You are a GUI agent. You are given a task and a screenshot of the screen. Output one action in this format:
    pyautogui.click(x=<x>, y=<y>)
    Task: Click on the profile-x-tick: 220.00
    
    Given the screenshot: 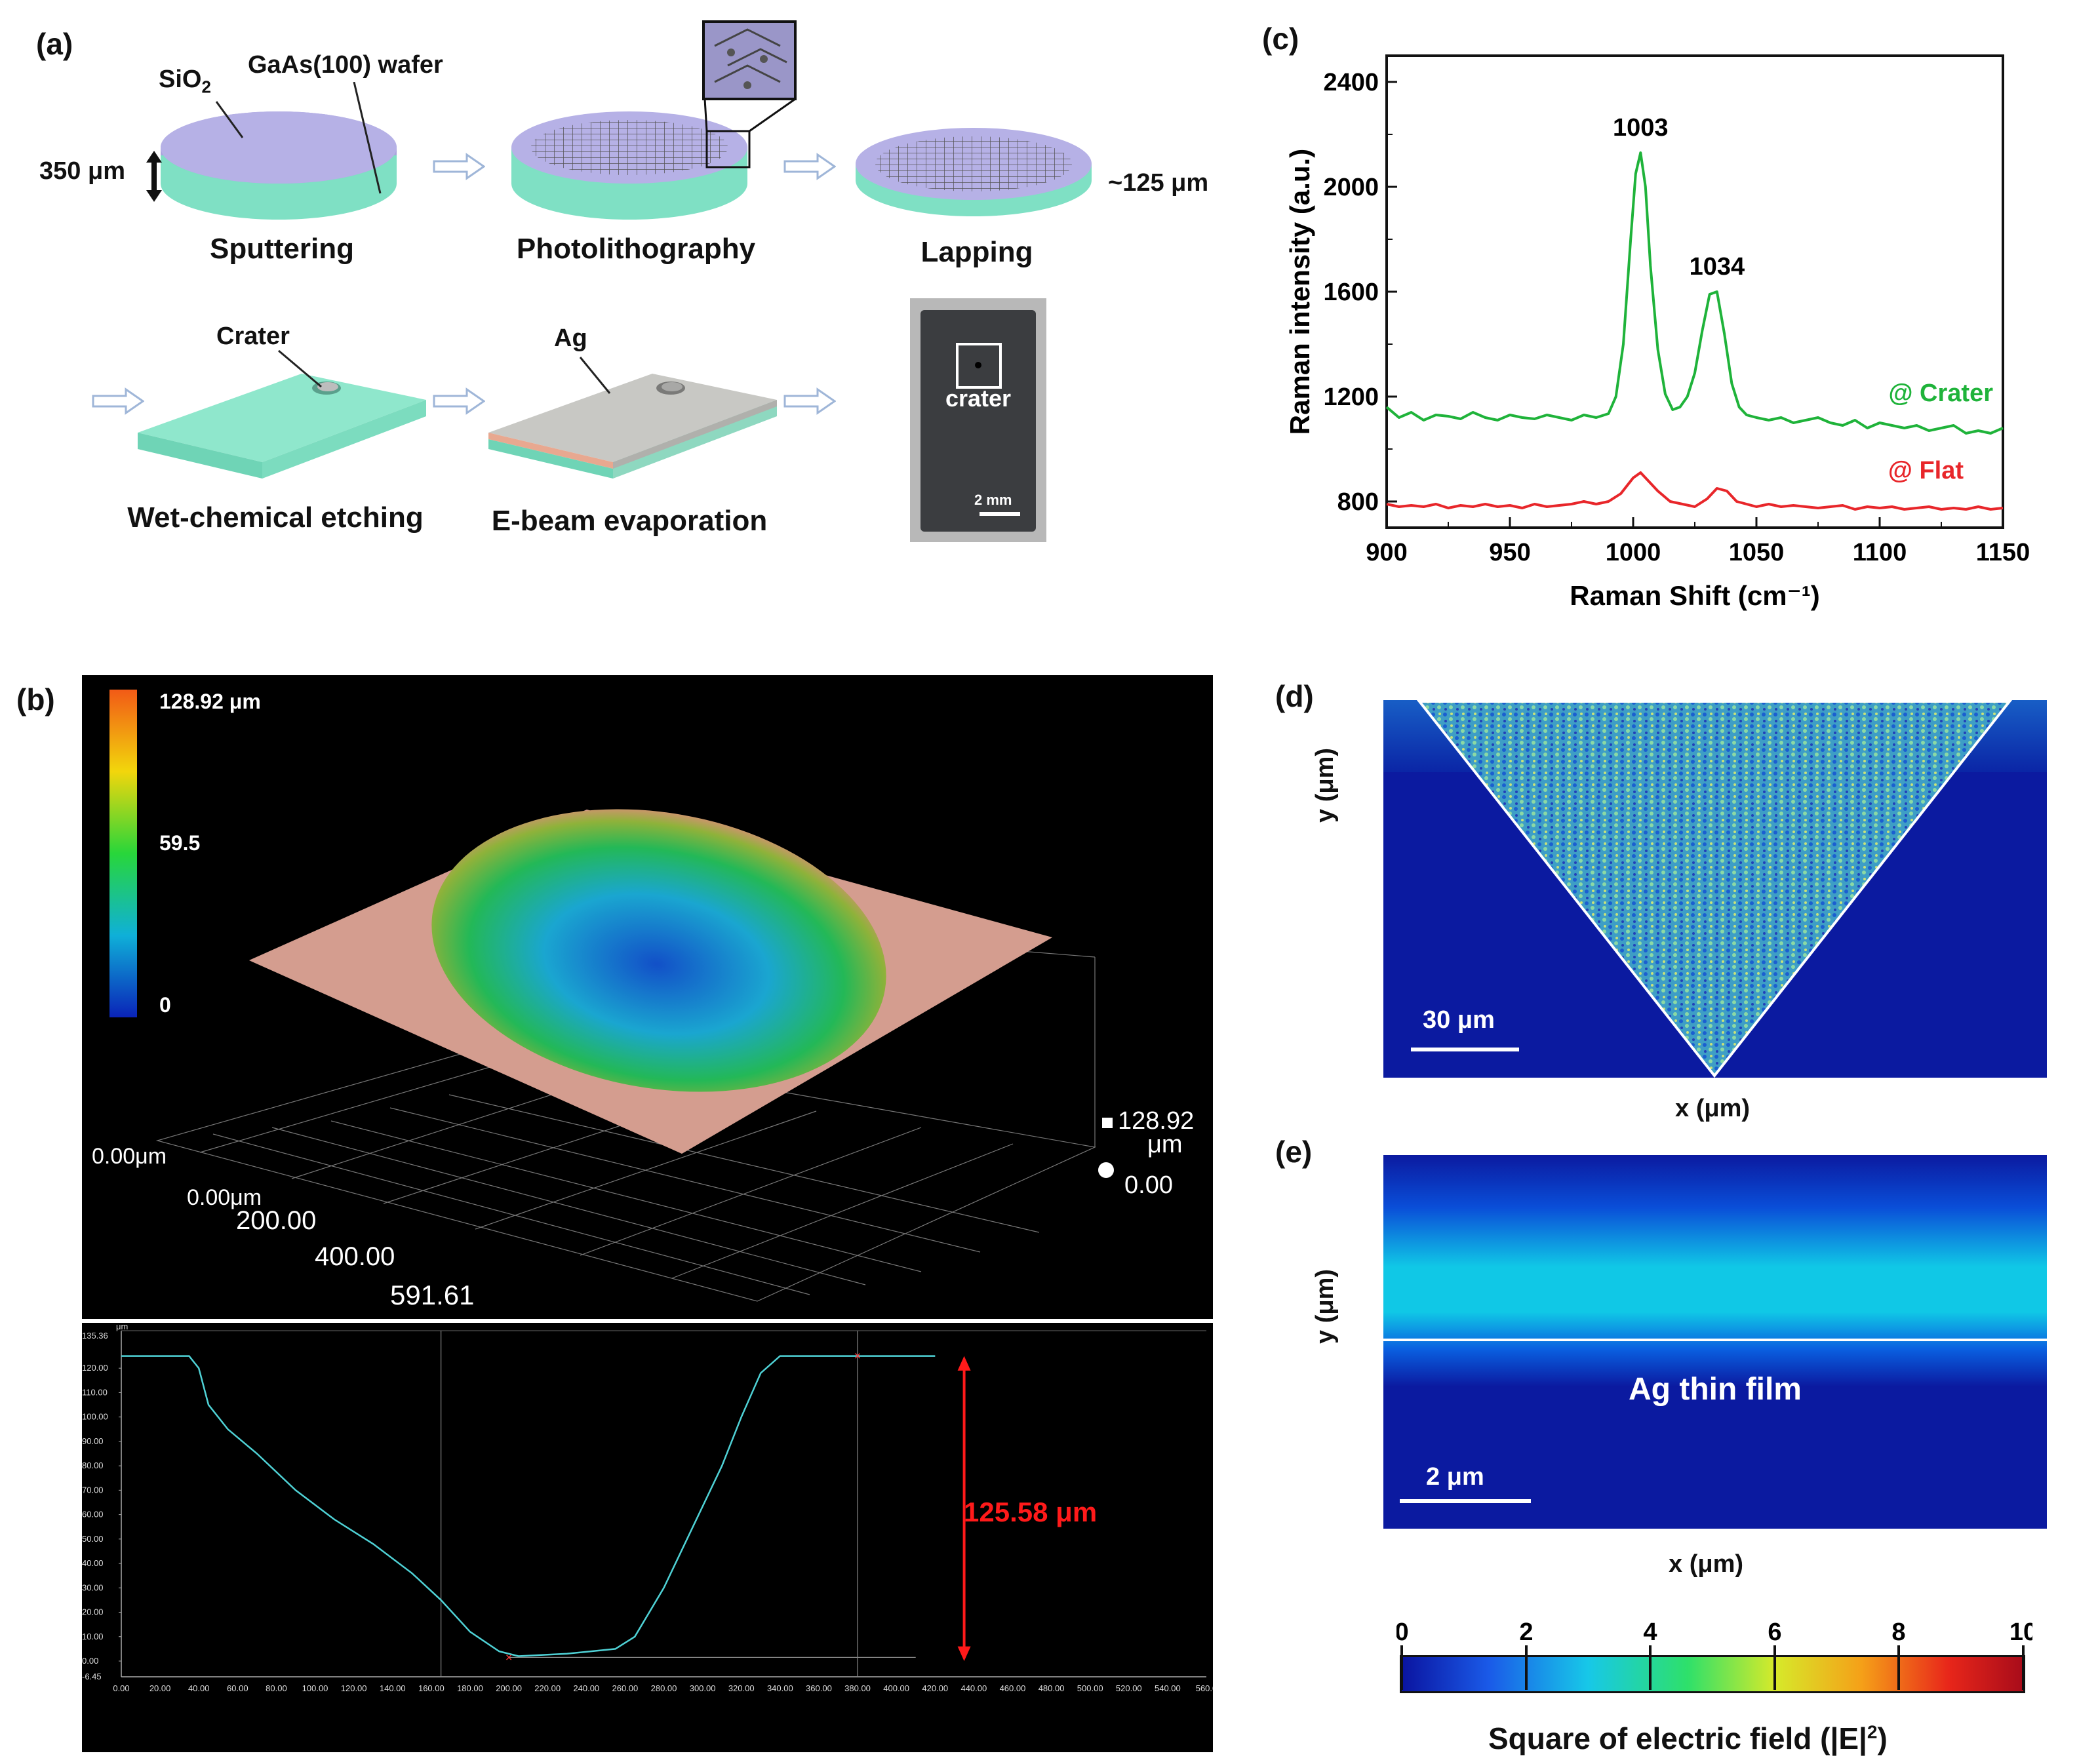 What is the action you would take?
    pyautogui.click(x=547, y=1688)
    